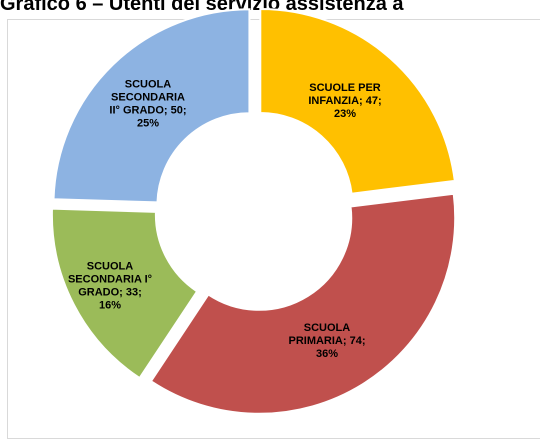 The image size is (540, 439). What do you see at coordinates (344, 101) in the screenshot?
I see `slice-data-label: SCUOLE PER INFANZIA; 47; 23%` at bounding box center [344, 101].